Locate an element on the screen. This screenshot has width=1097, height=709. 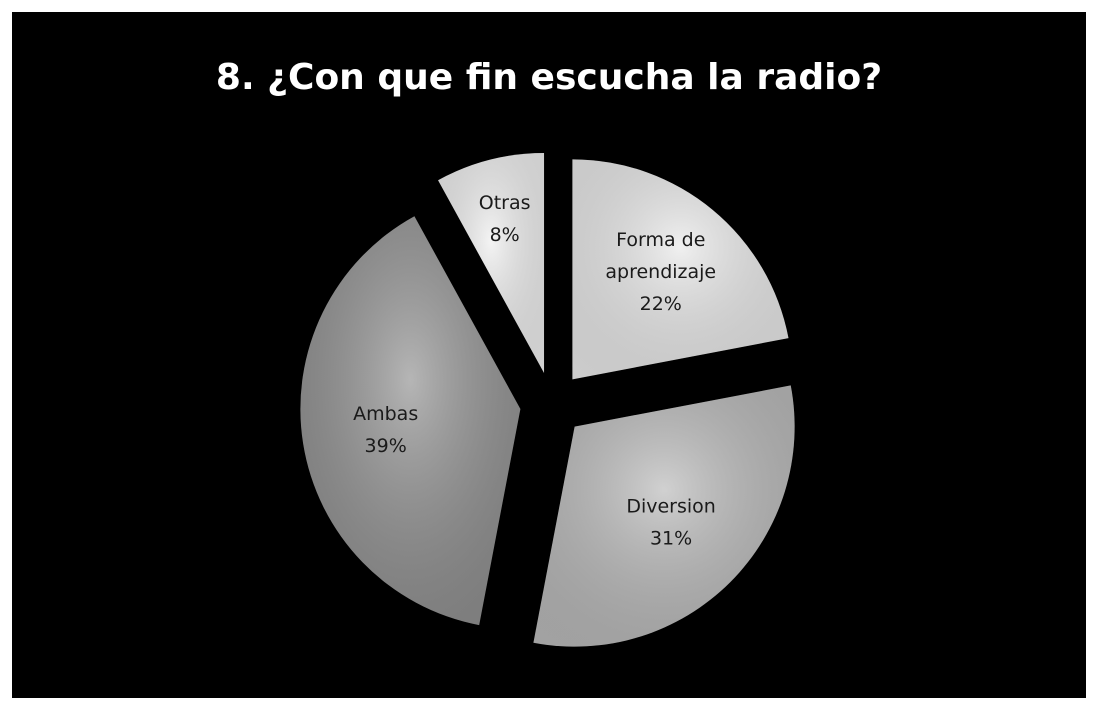
slice-name-label: Ambas is located at coordinates (385, 414).